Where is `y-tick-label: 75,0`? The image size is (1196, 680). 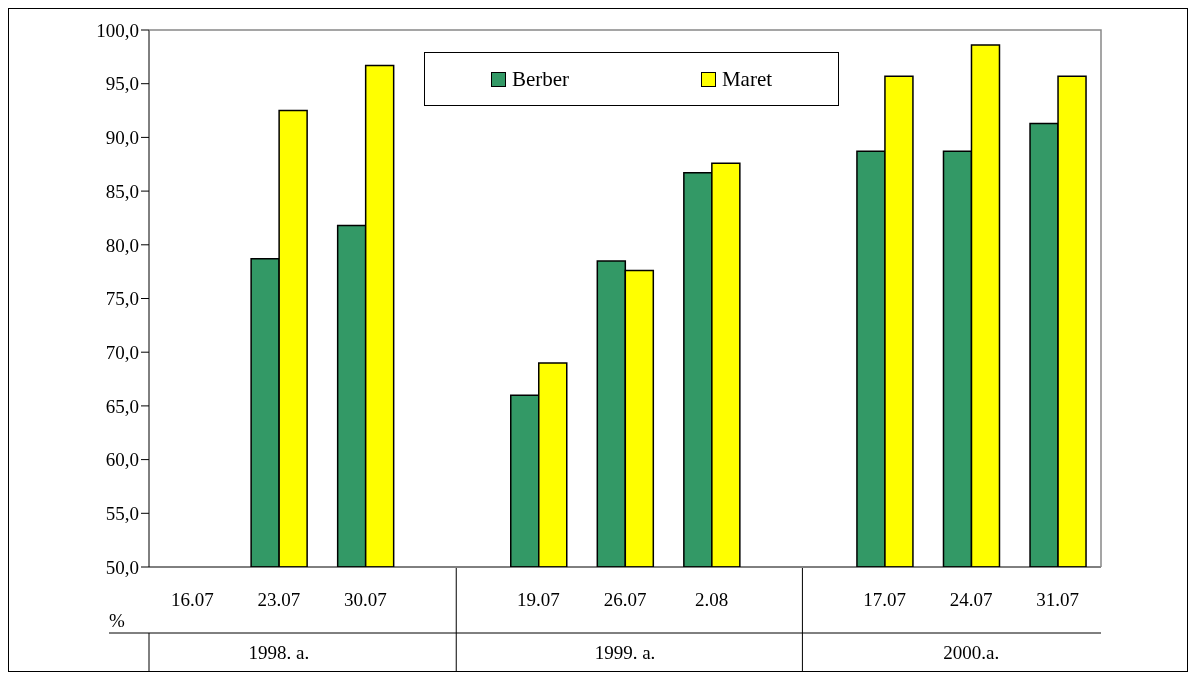
y-tick-label: 75,0 is located at coordinates (122, 299).